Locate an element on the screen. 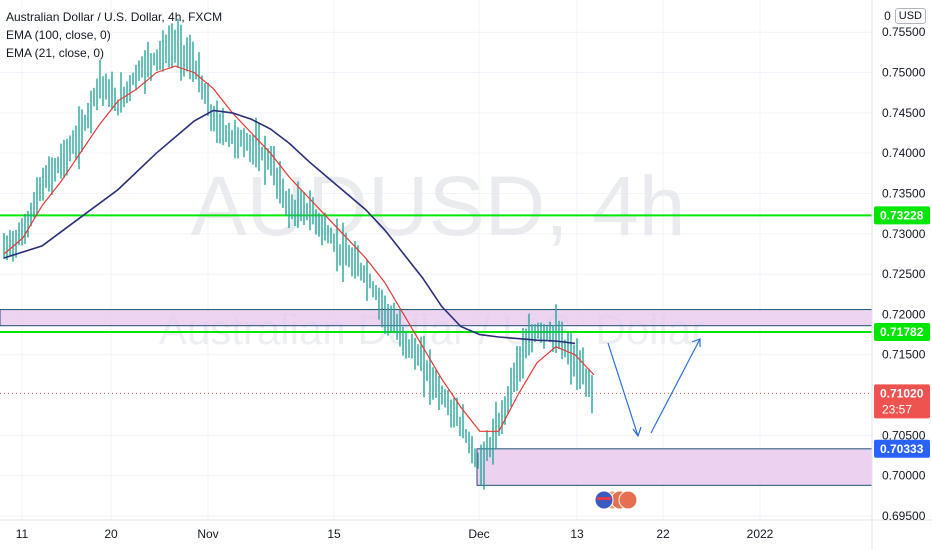 This screenshot has width=932, height=550. price-tag-demand: 0.70333 is located at coordinates (902, 449).